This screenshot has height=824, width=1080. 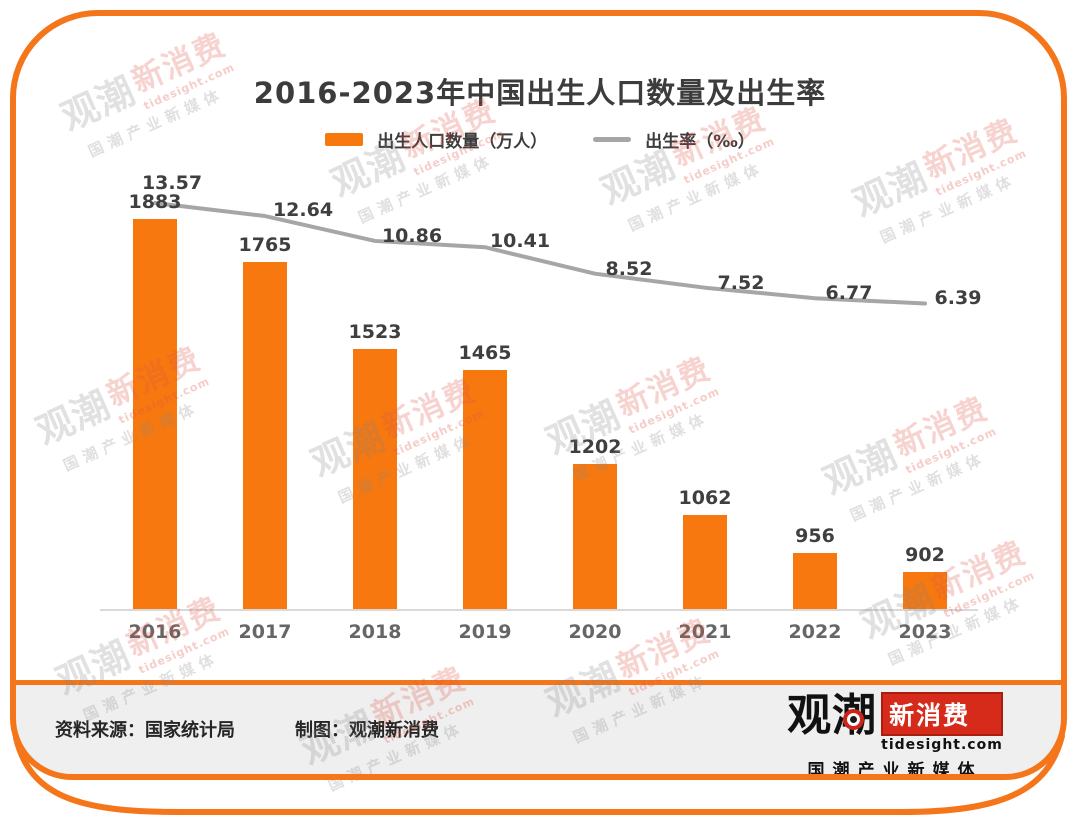 I want to click on rate-value-label: 6.39, so click(x=958, y=297).